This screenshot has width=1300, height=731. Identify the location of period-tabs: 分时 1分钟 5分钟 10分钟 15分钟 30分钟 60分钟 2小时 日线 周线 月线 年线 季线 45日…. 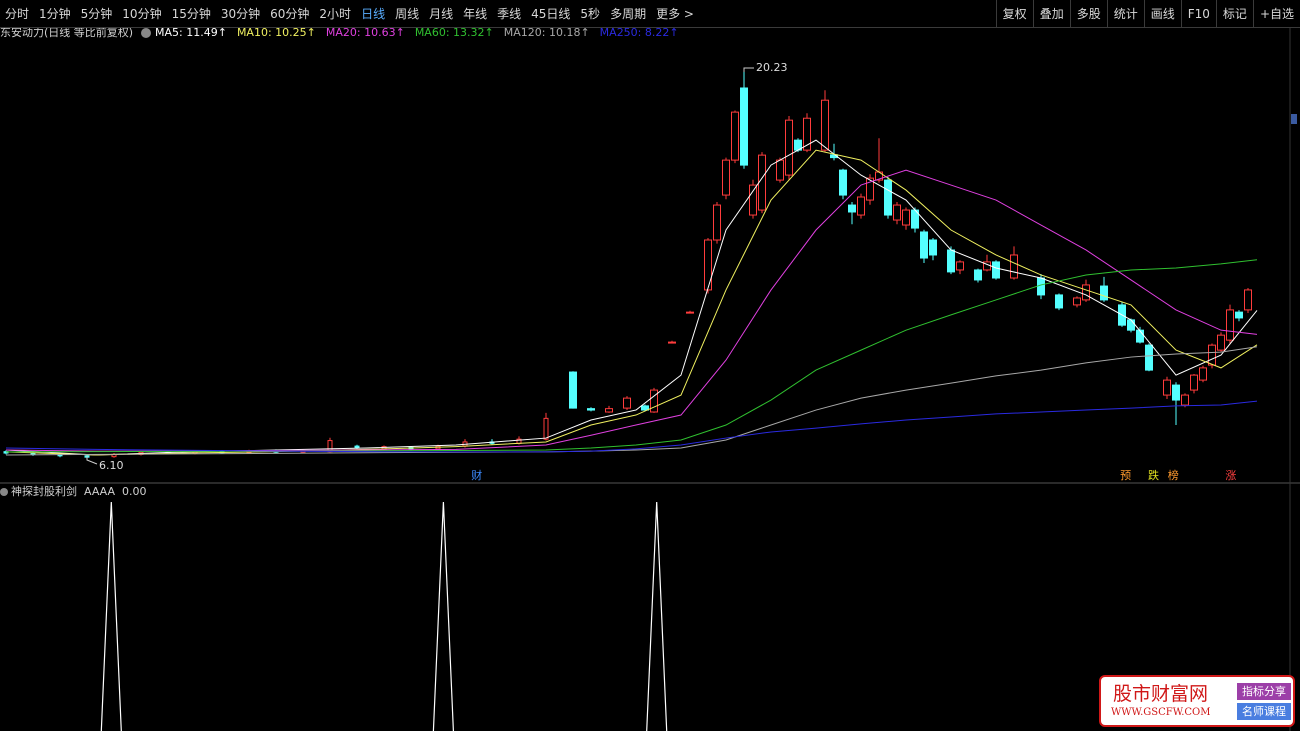
(349, 13).